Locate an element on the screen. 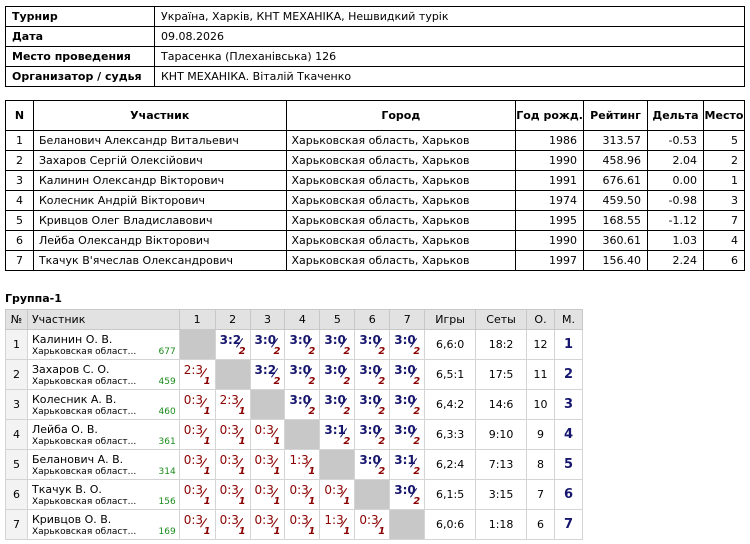 This screenshot has width=750, height=544. group-place: 4 is located at coordinates (568, 434).